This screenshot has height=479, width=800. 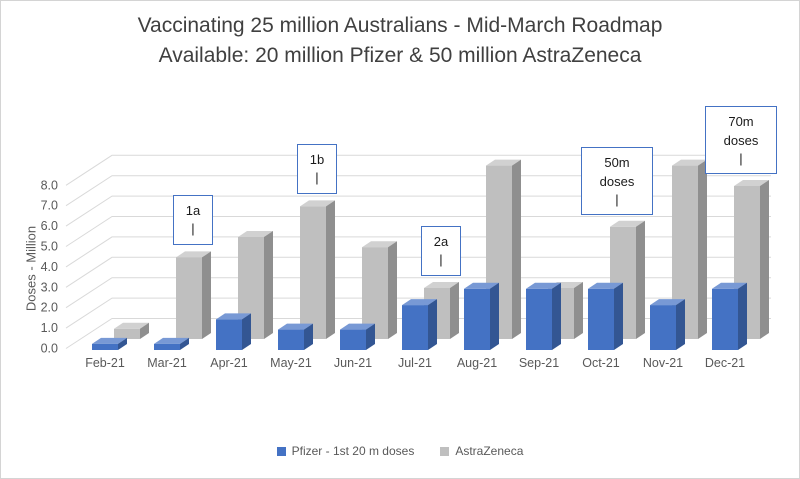 What do you see at coordinates (49, 287) in the screenshot?
I see `y-tick-label: 3.0` at bounding box center [49, 287].